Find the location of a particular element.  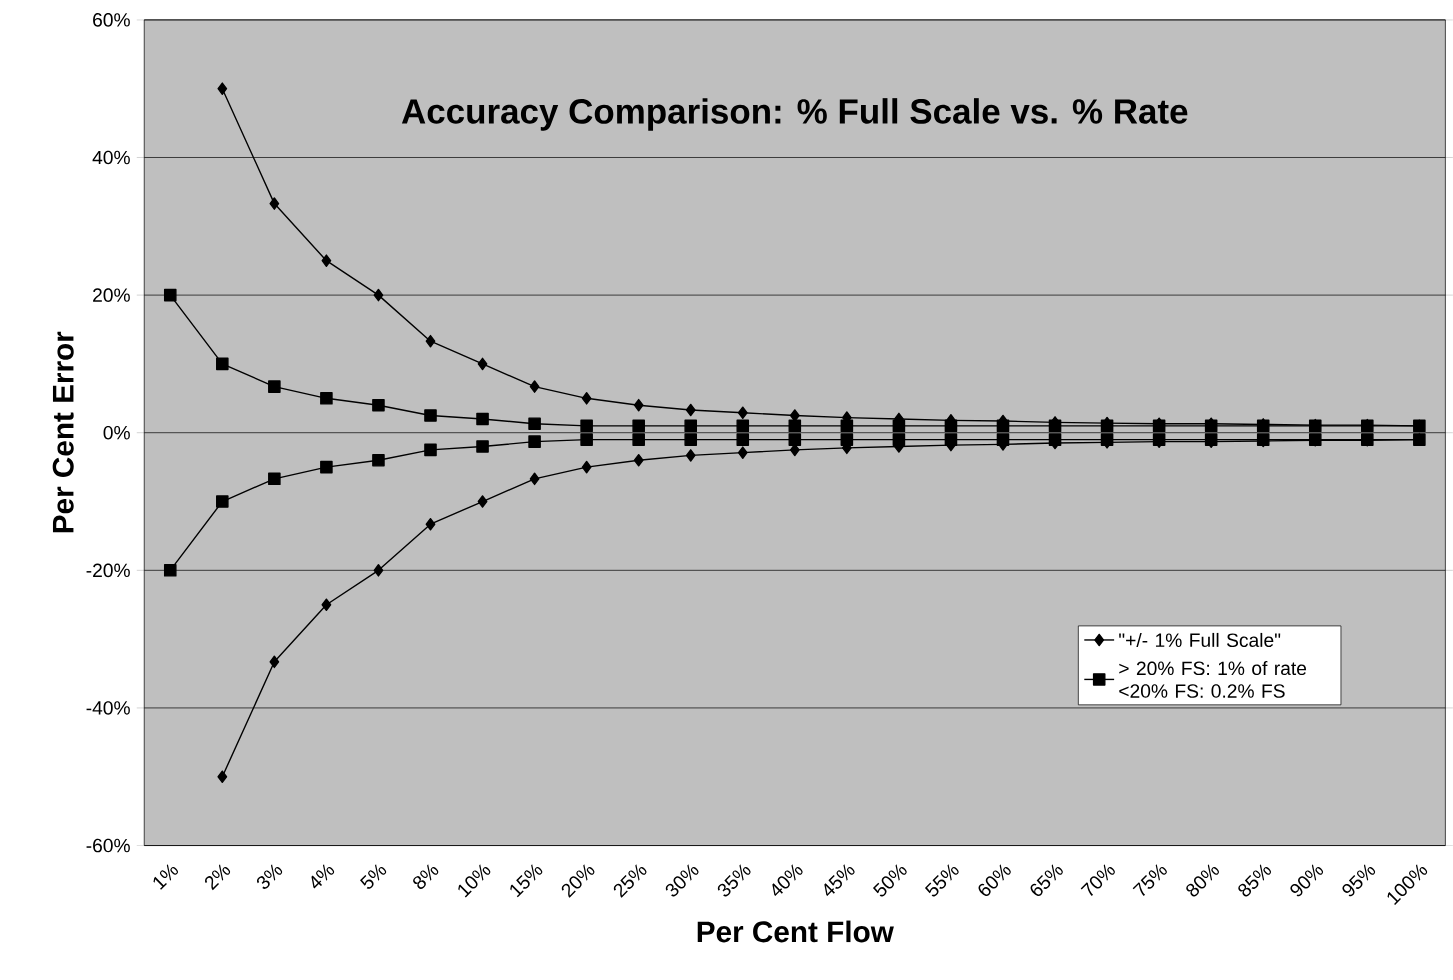

x-tick-label: 1% is located at coordinates (166, 877).